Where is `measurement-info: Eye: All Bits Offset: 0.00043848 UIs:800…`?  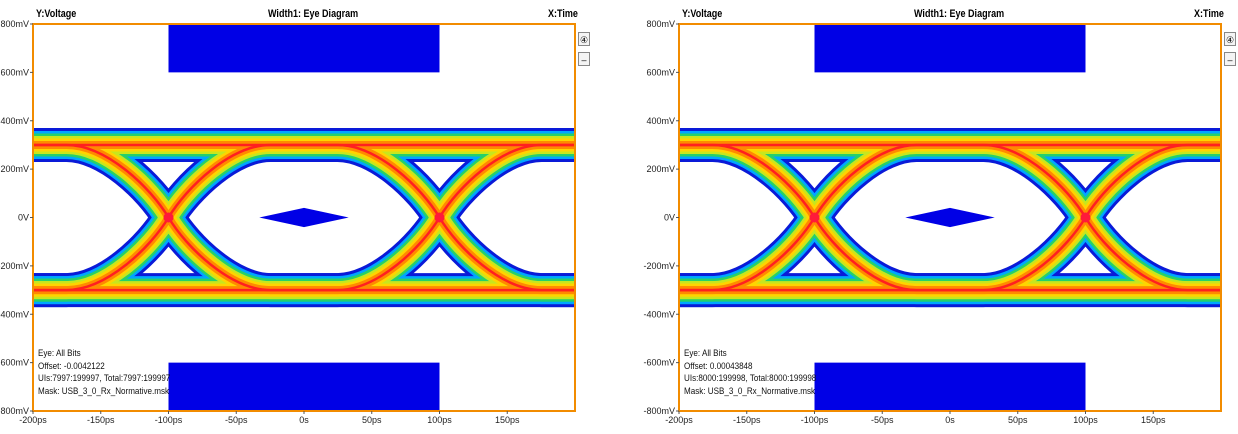 measurement-info: Eye: All Bits Offset: 0.00043848 UIs:800… is located at coordinates (750, 373).